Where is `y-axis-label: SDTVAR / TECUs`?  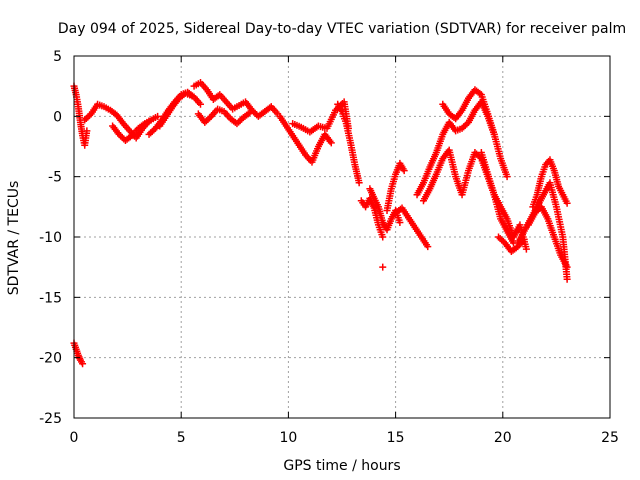
y-axis-label: SDTVAR / TECUs is located at coordinates (14, 238).